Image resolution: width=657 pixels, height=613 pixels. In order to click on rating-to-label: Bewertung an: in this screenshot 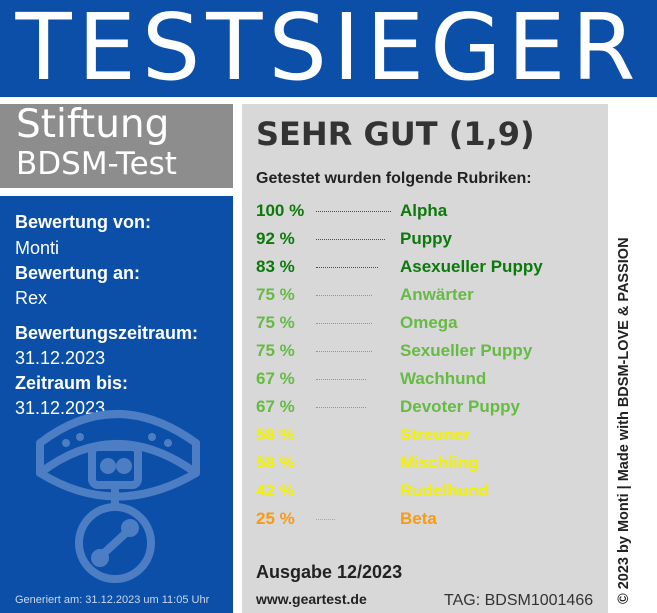, I will do `click(78, 273)`.